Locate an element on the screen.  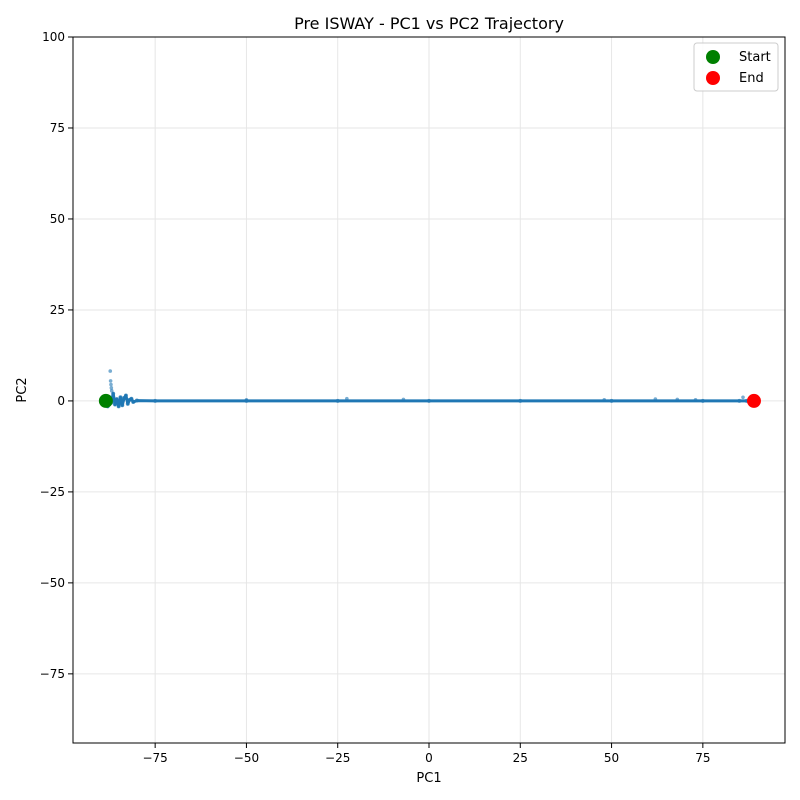
y-tick-label: 50 is located at coordinates (57, 219).